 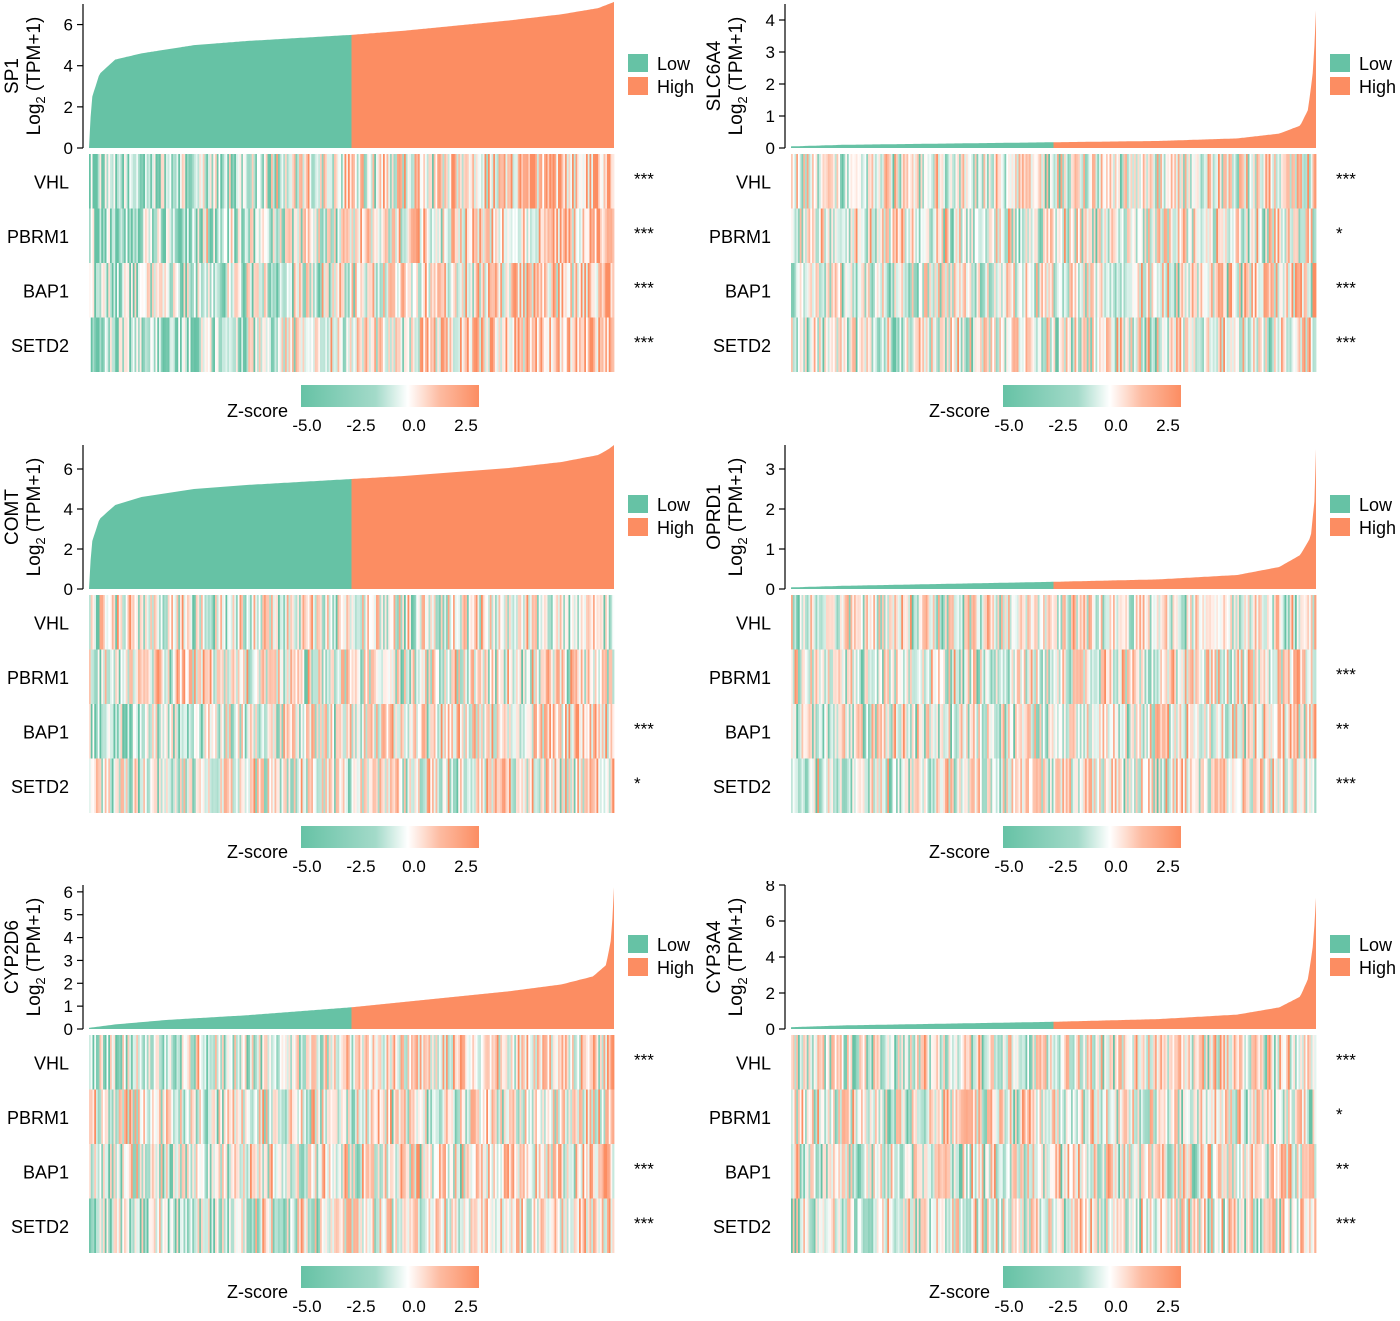 What do you see at coordinates (306, 425) in the screenshot?
I see `colorbar-tick-label: -5.0` at bounding box center [306, 425].